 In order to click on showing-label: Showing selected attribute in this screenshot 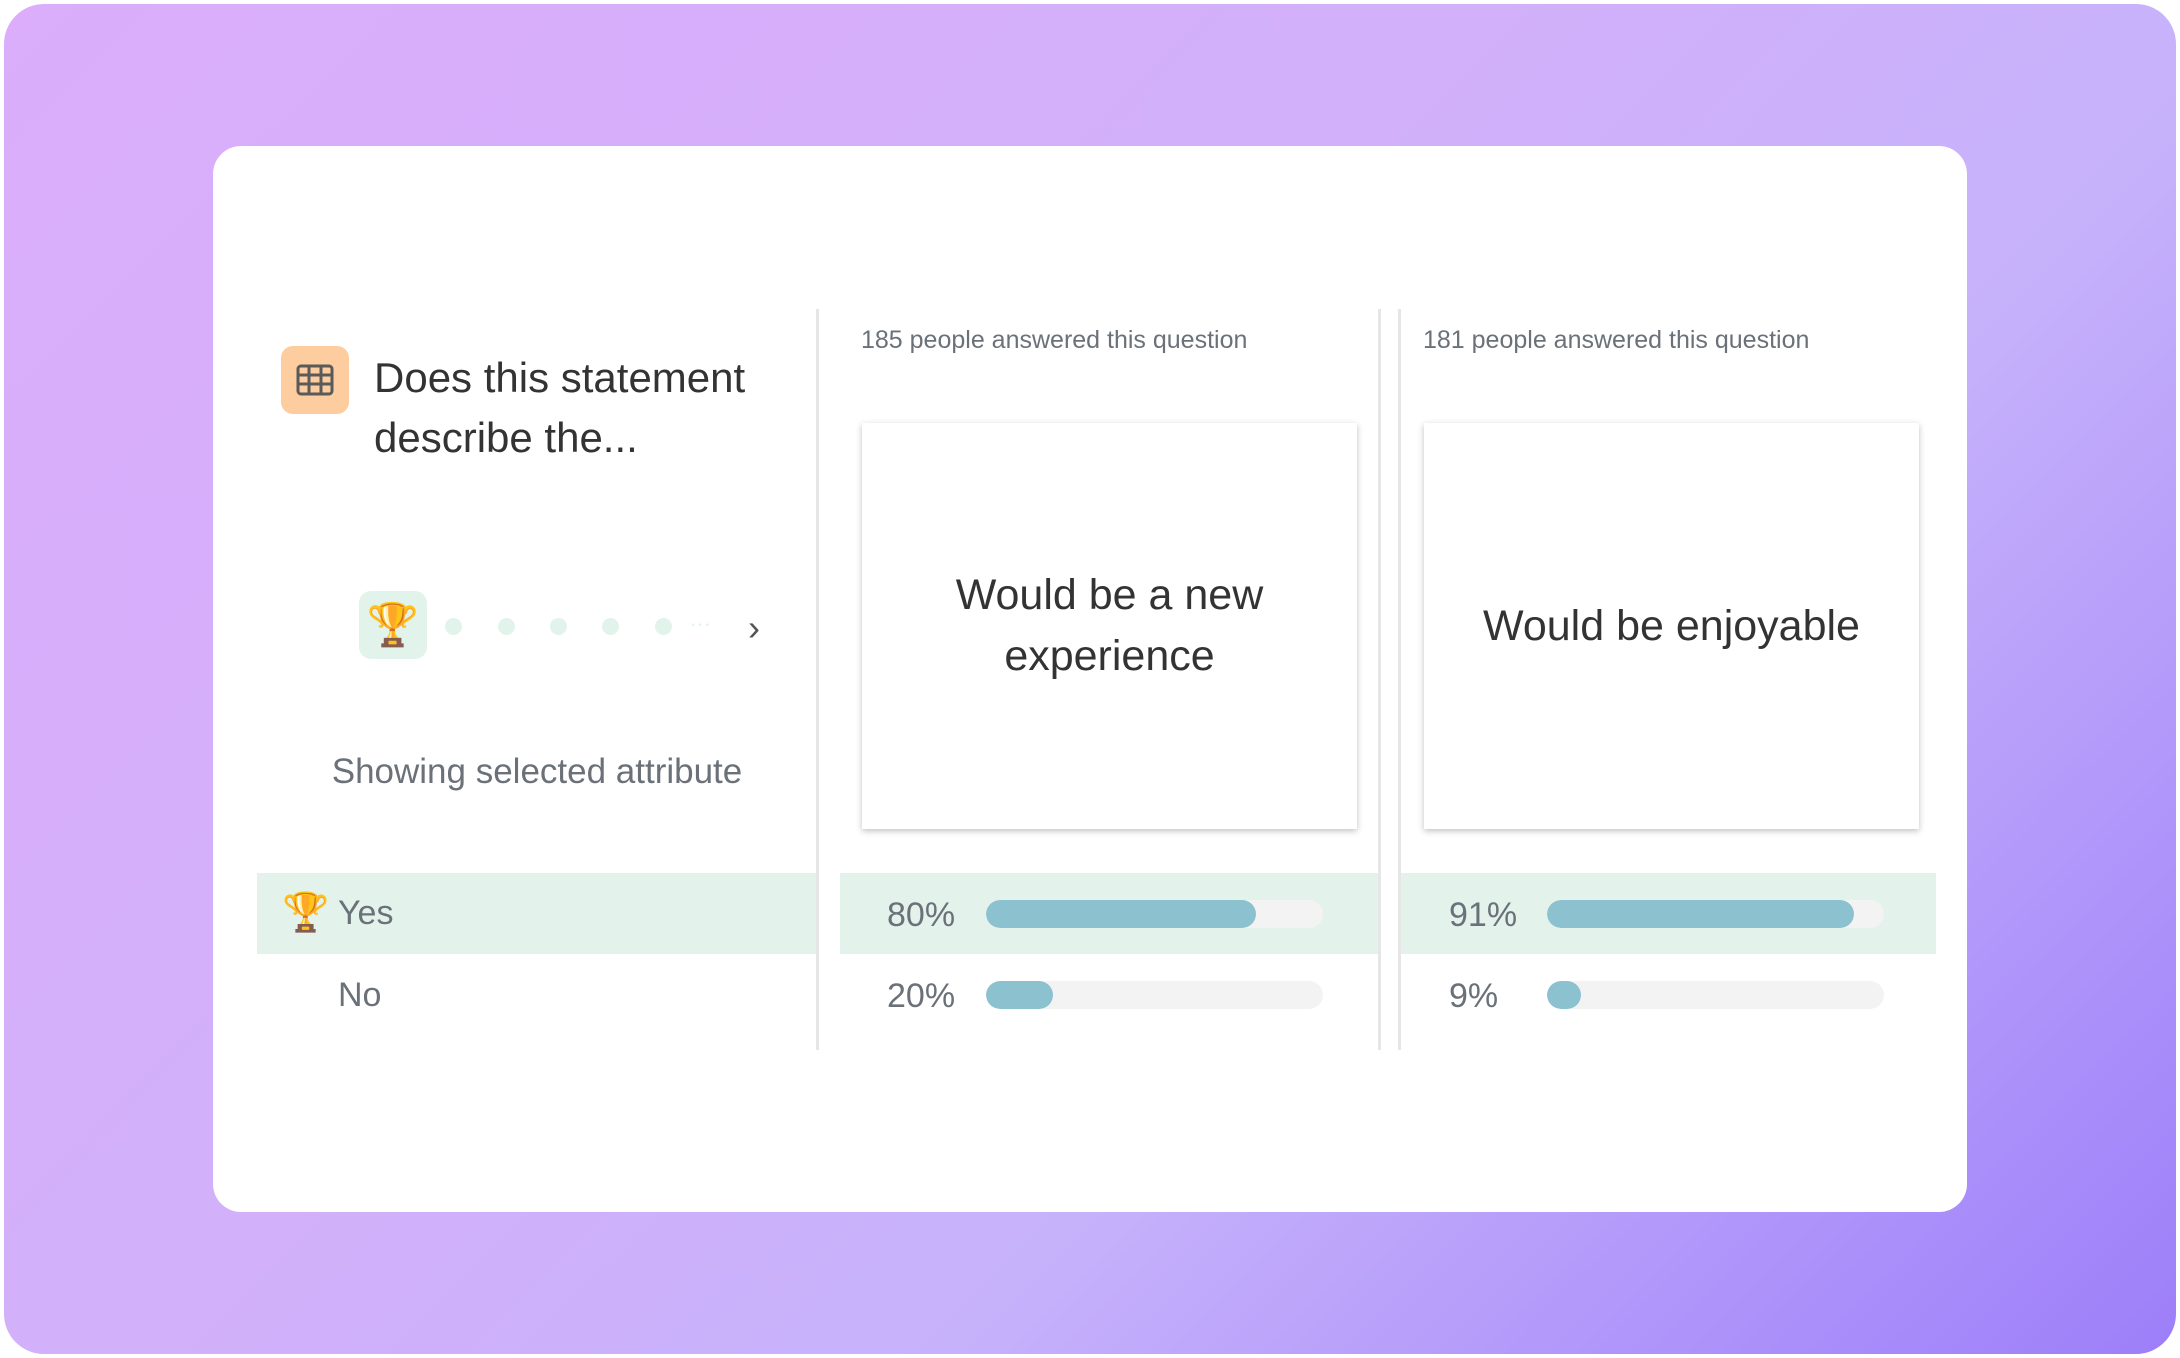, I will do `click(537, 771)`.